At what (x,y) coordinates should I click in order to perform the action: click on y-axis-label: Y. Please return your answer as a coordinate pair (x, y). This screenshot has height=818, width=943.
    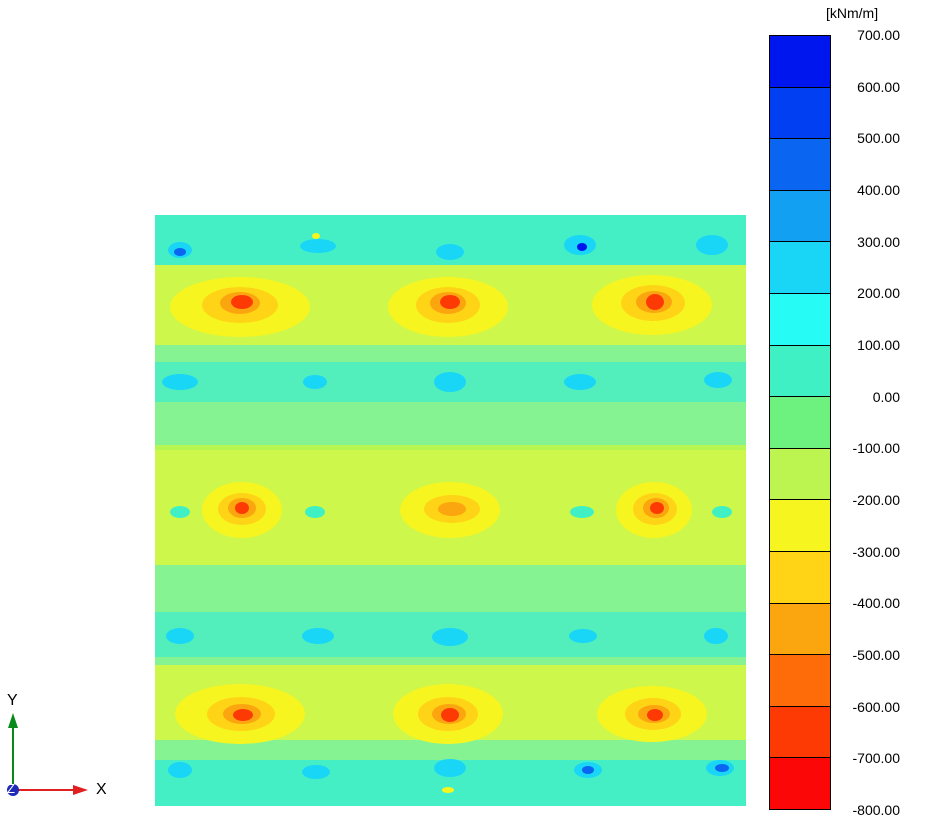
    Looking at the image, I should click on (12, 700).